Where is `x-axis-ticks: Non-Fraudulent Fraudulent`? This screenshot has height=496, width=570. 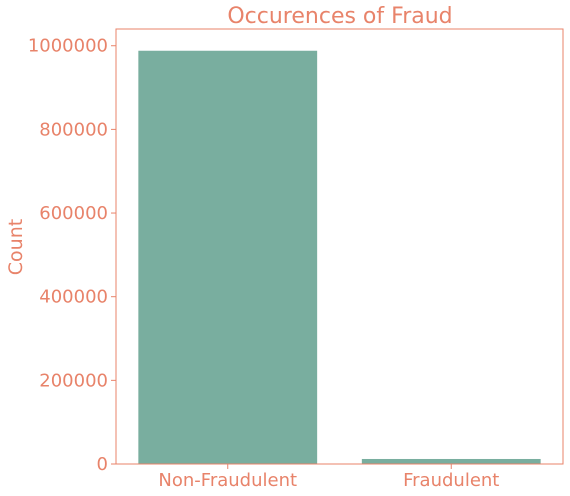
x-axis-ticks: Non-Fraudulent Fraudulent is located at coordinates (328, 477).